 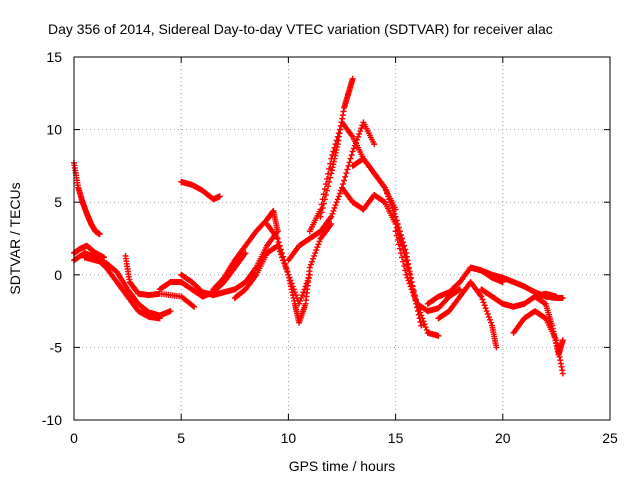 What do you see at coordinates (89, 251) in the screenshot?
I see `series-arc2` at bounding box center [89, 251].